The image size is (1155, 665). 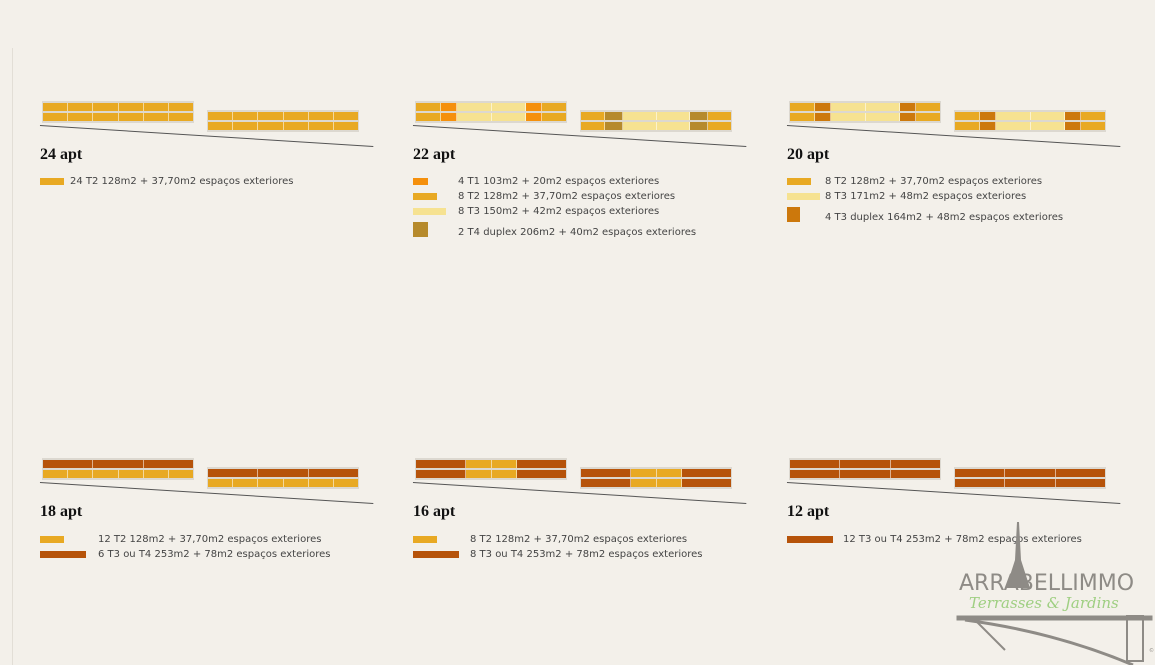 I want to click on unit-D22, so click(x=699, y=116).